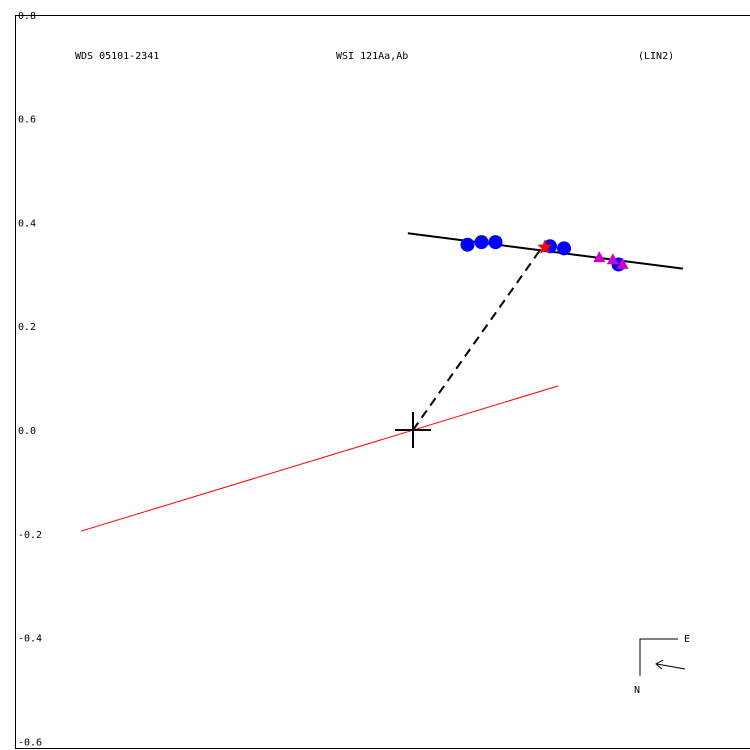 This screenshot has width=750, height=750. What do you see at coordinates (117, 56) in the screenshot?
I see `wds-designation: WDS 05101-2341` at bounding box center [117, 56].